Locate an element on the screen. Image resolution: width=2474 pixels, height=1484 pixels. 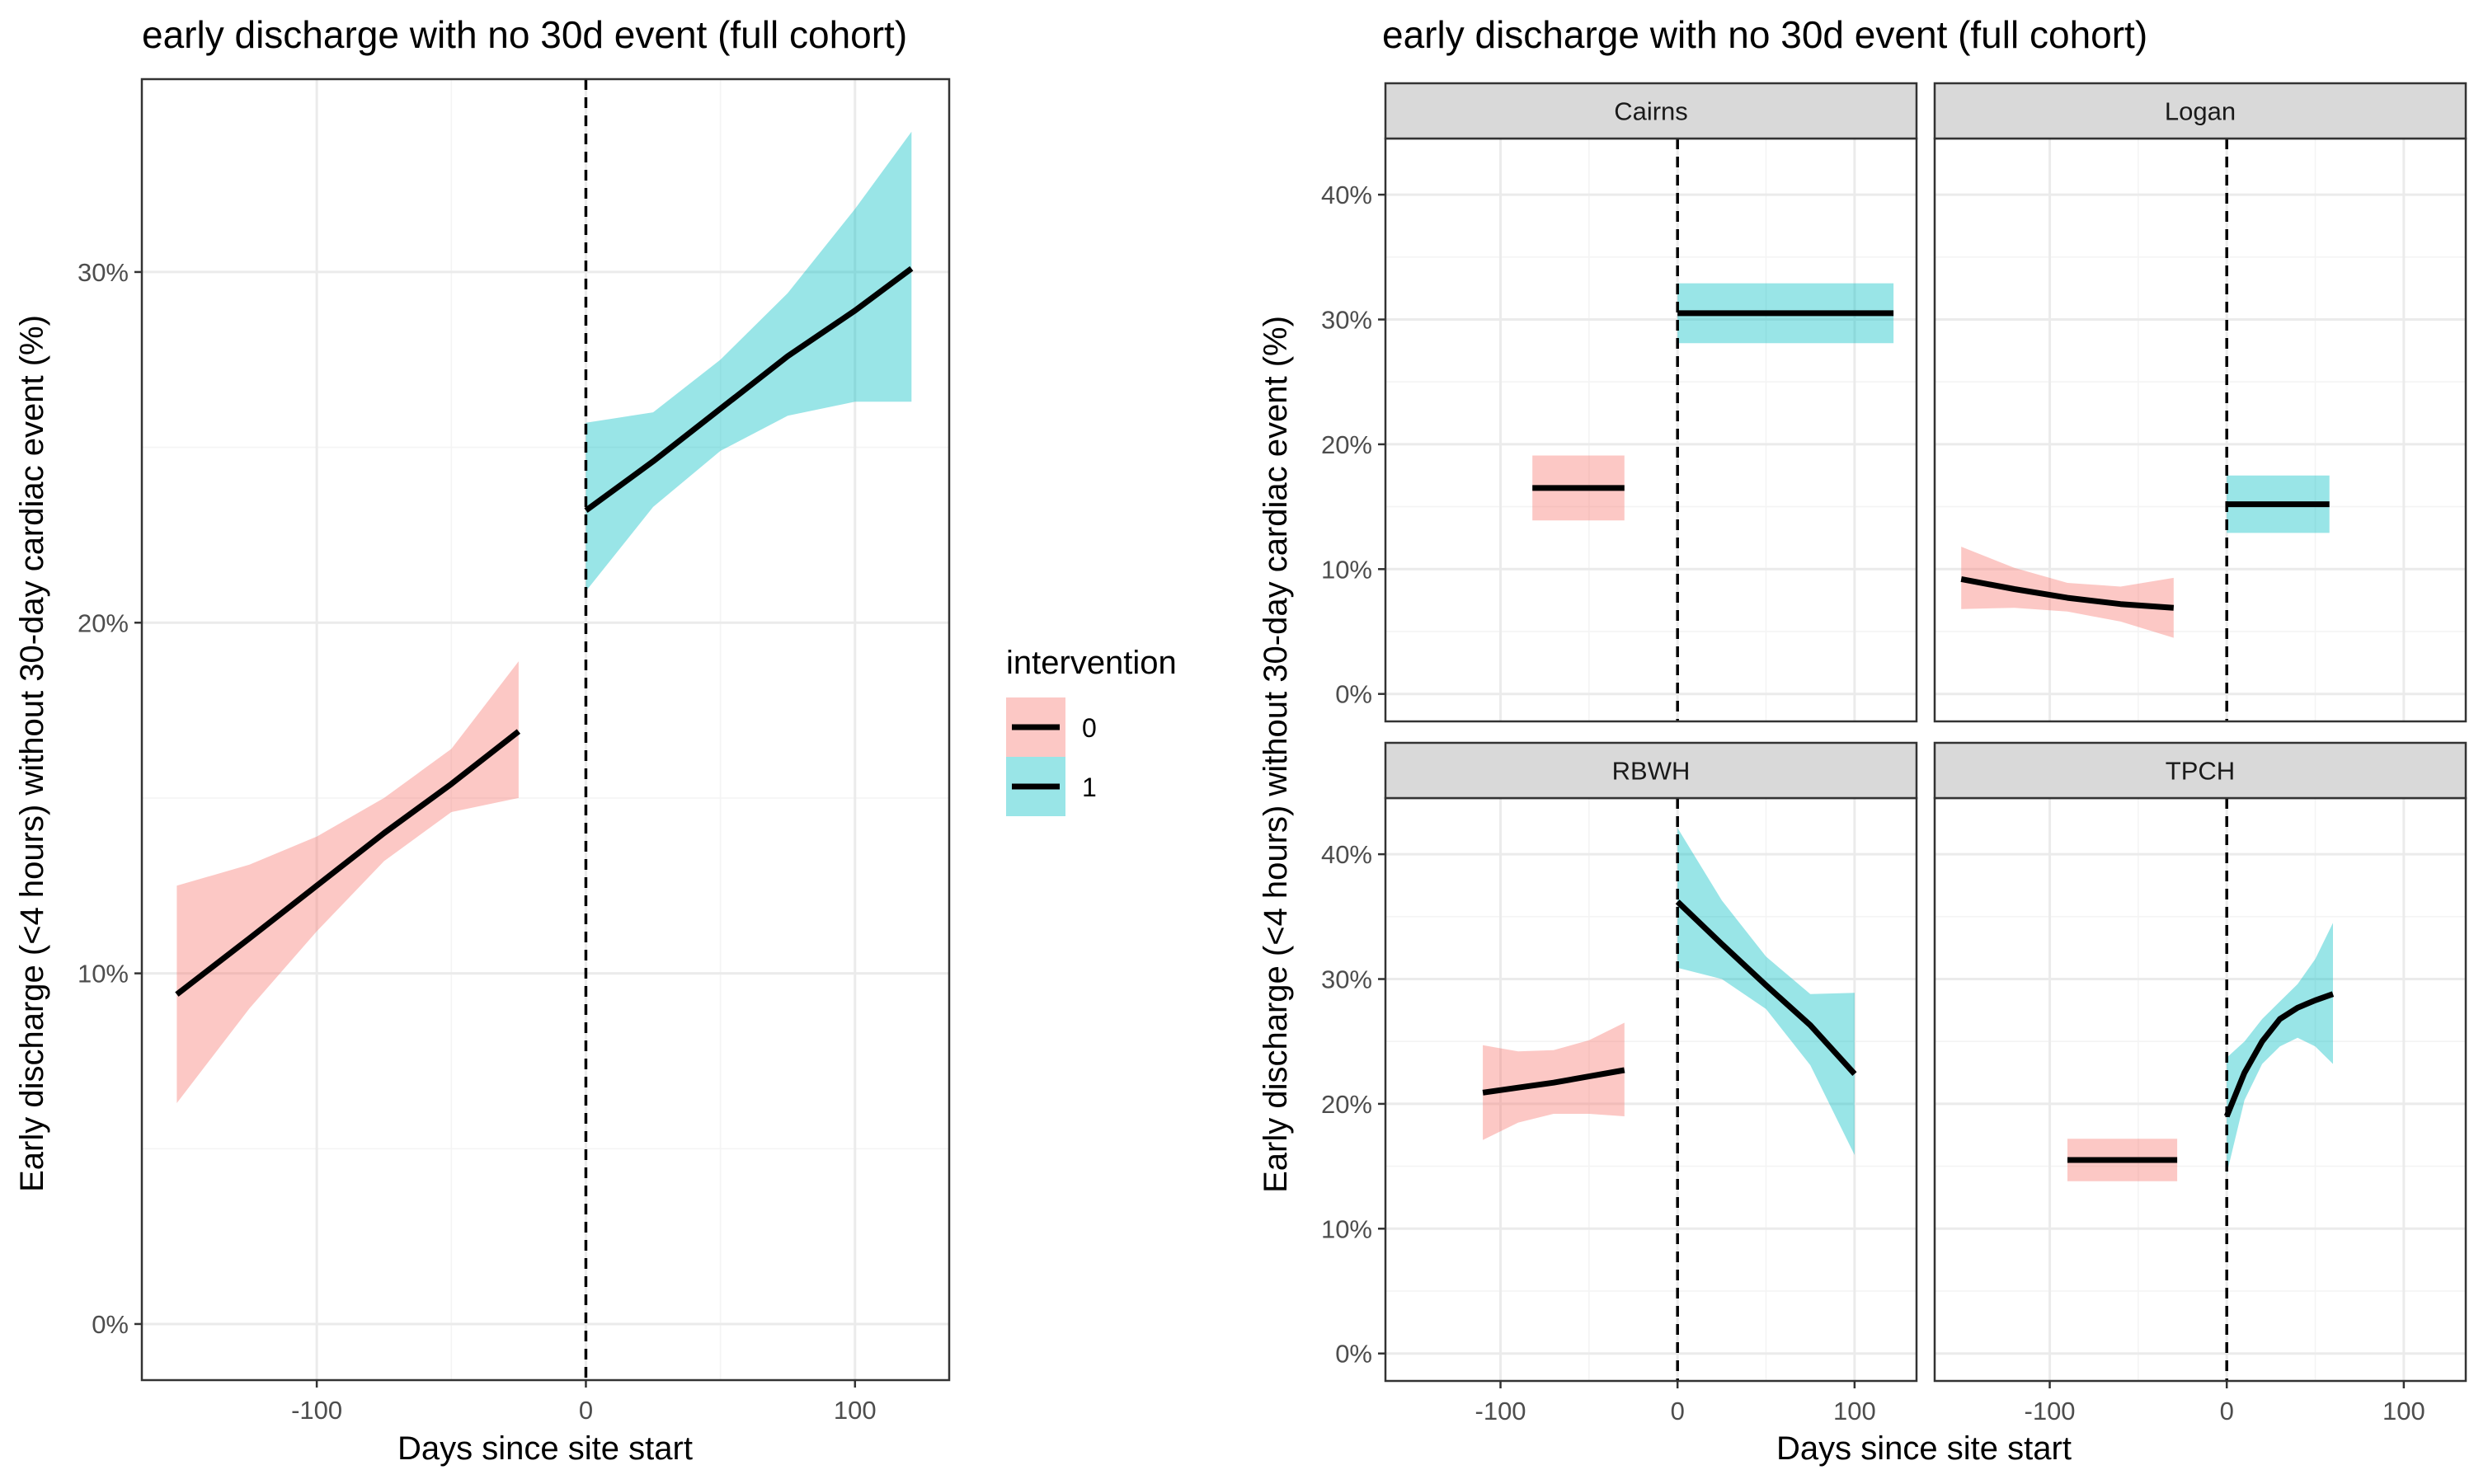
facet-rbwh-x-tick-label: 100 is located at coordinates (1854, 1411).